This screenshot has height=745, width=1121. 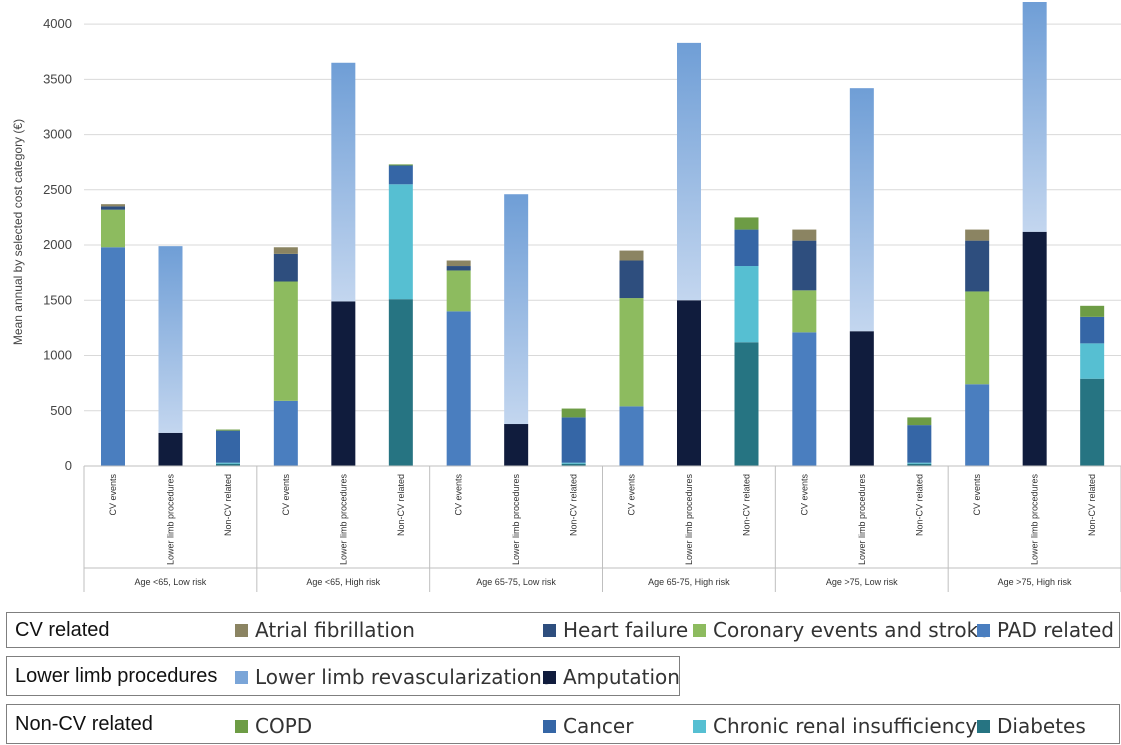 I want to click on y-axis-ticks: 0 500 1000 1500 2000 2500 3000 3500 4000, so click(x=57, y=244).